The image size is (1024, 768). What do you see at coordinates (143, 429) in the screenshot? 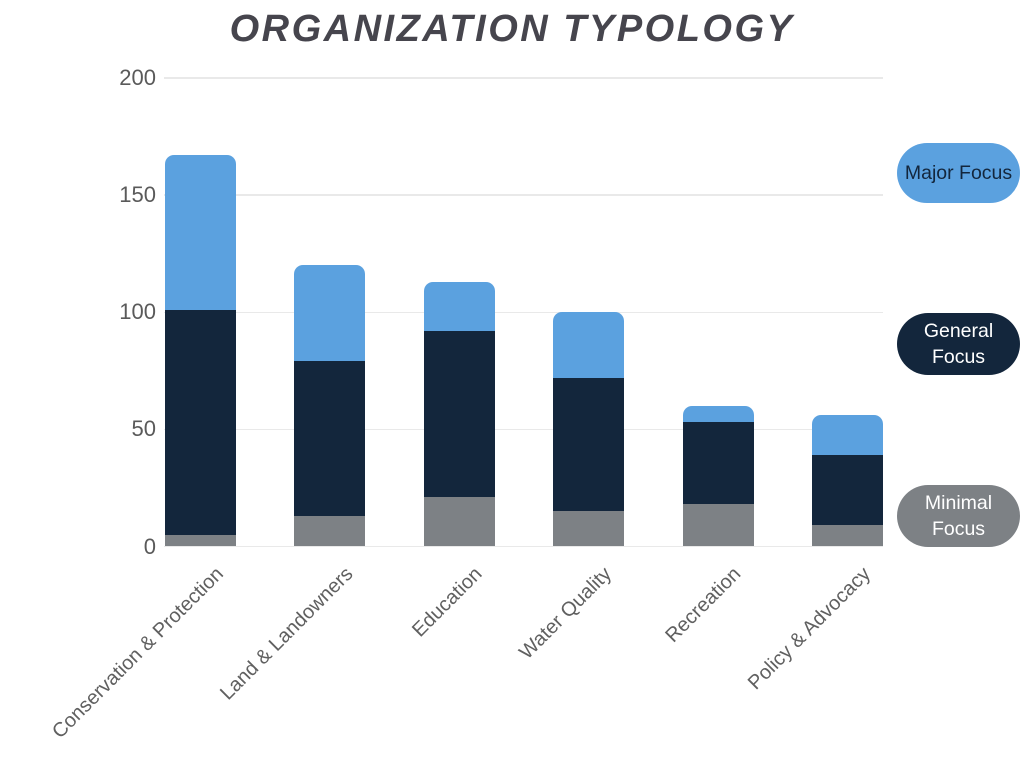
I see `y-tick-label-50: 50` at bounding box center [143, 429].